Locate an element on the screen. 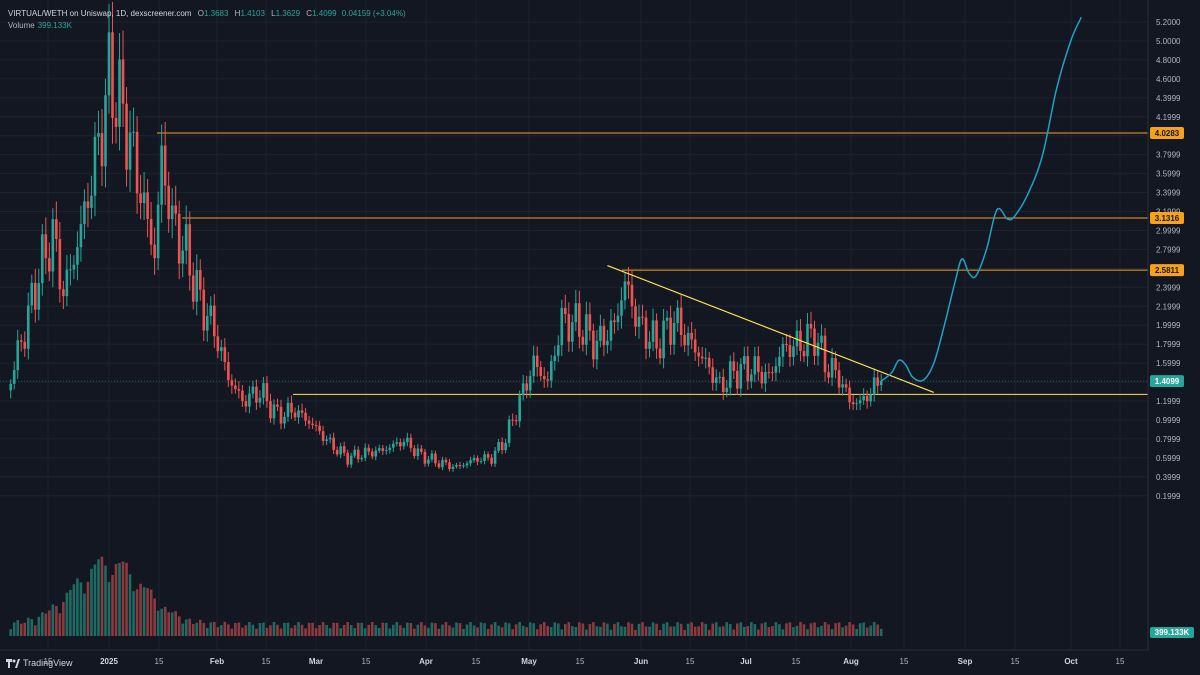 Image resolution: width=1200 pixels, height=675 pixels. descending-trendline is located at coordinates (771, 329).